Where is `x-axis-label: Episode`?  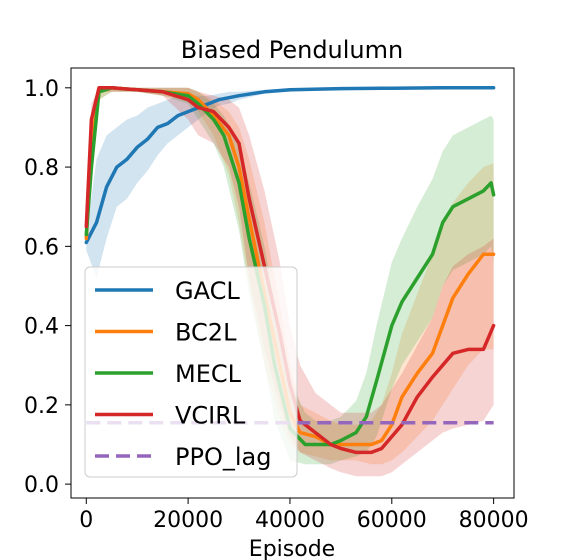 x-axis-label: Episode is located at coordinates (292, 548).